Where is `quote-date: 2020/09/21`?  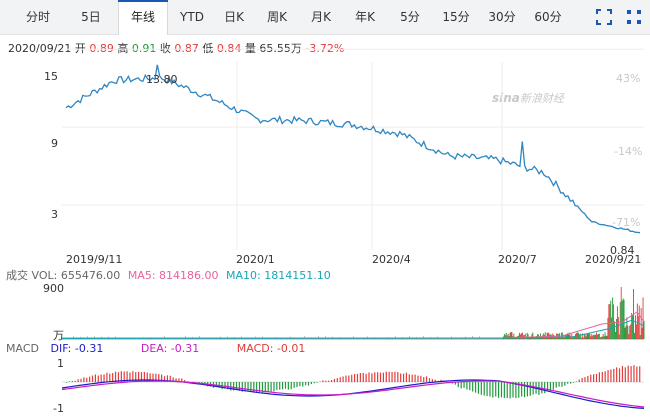
quote-date: 2020/09/21 is located at coordinates (39, 48).